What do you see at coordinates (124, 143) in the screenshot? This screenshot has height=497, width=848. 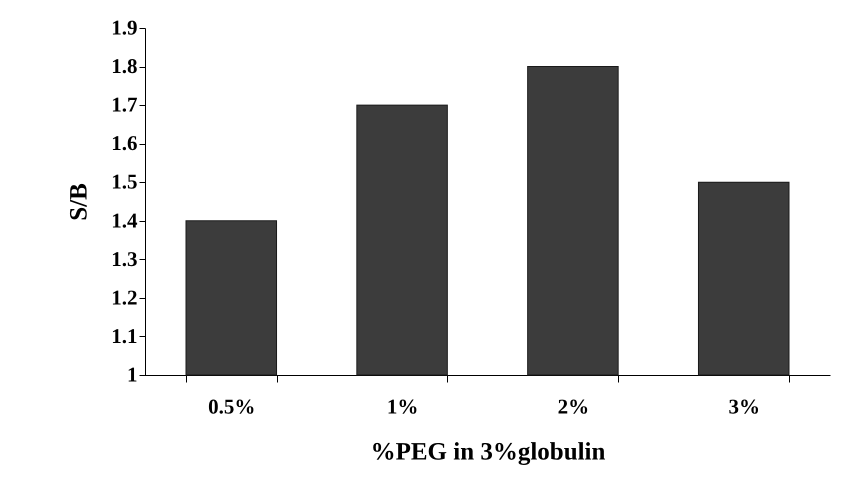 I see `y-tick-label: 1.6` at bounding box center [124, 143].